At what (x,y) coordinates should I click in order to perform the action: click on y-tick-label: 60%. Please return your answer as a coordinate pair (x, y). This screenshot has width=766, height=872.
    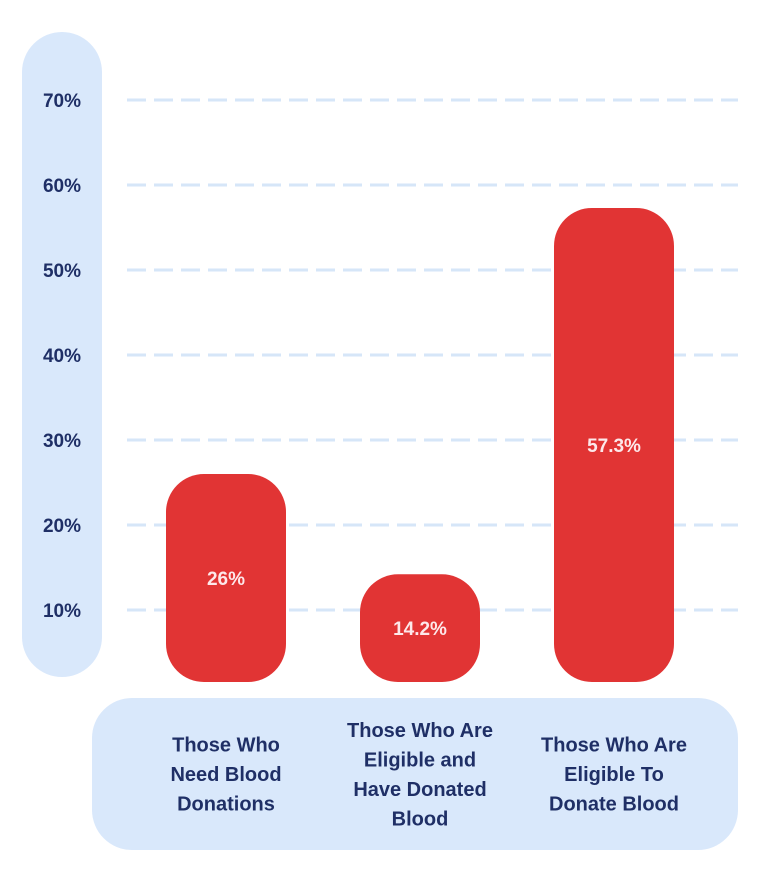
    Looking at the image, I should click on (62, 186).